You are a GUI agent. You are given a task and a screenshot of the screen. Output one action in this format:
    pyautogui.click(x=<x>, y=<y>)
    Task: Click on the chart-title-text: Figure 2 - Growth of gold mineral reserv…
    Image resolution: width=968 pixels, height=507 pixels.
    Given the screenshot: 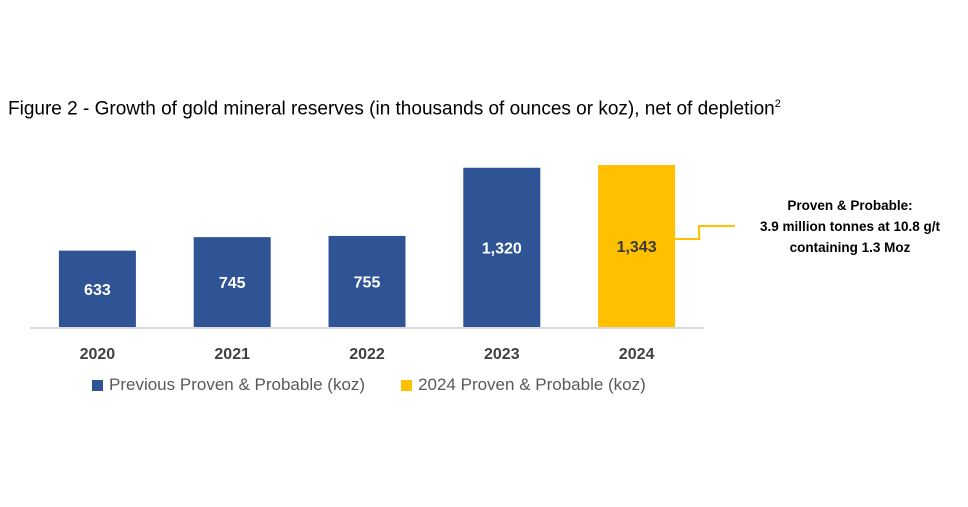 What is the action you would take?
    pyautogui.click(x=391, y=109)
    